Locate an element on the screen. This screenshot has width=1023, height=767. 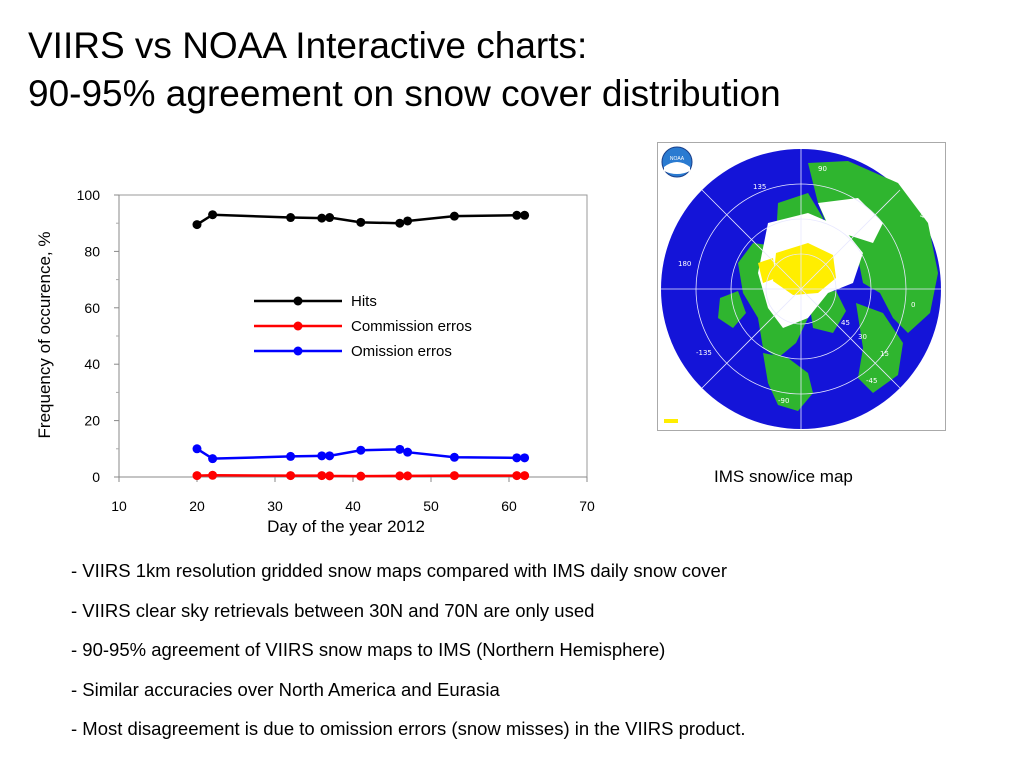
x-tick-label: 70 is located at coordinates (587, 506).